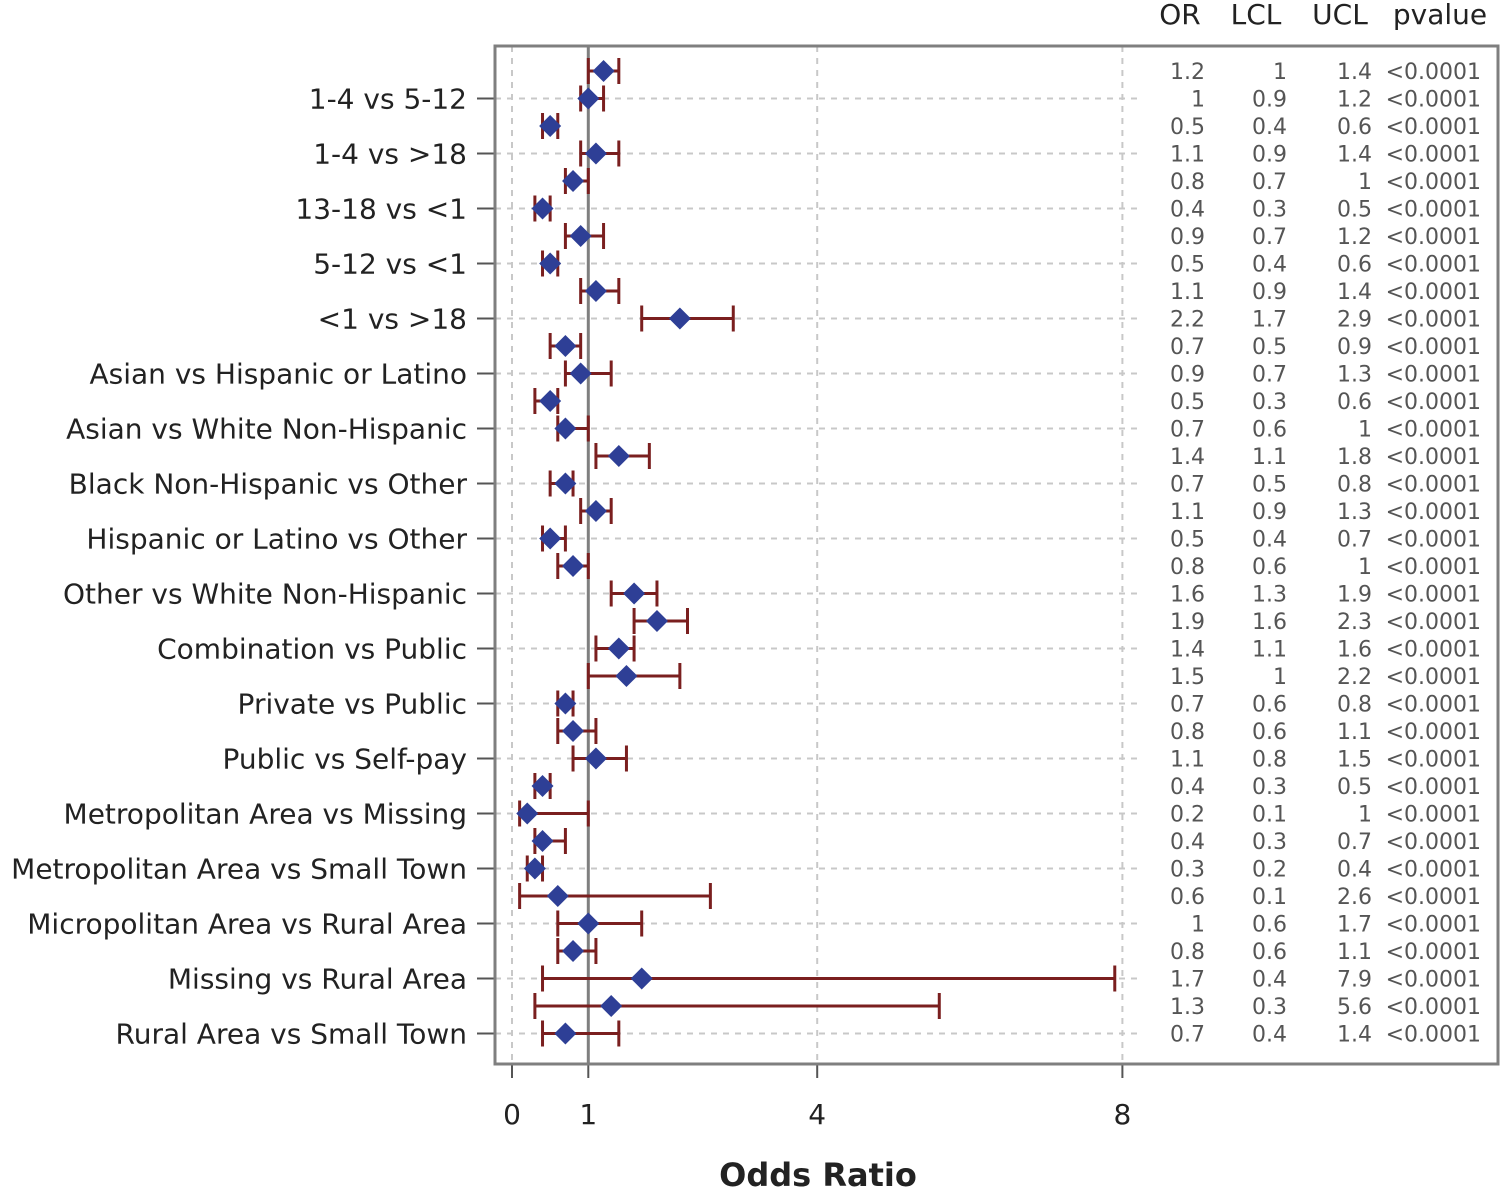  What do you see at coordinates (312, 649) in the screenshot?
I see `y-axis-label: Combination vs Public` at bounding box center [312, 649].